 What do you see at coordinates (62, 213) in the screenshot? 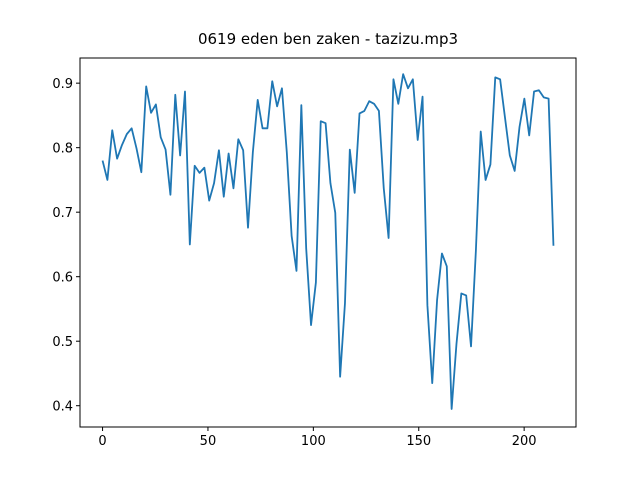
I see `y-tick-label: 0.7` at bounding box center [62, 213].